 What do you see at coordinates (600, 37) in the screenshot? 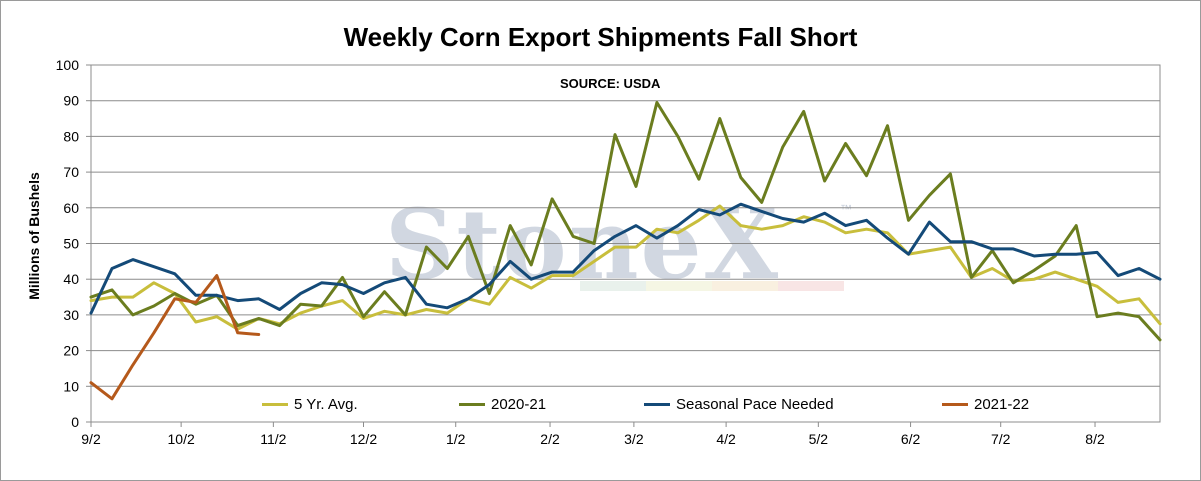
I see `chart-title: Weekly Corn Export Shipments Fall Short` at bounding box center [600, 37].